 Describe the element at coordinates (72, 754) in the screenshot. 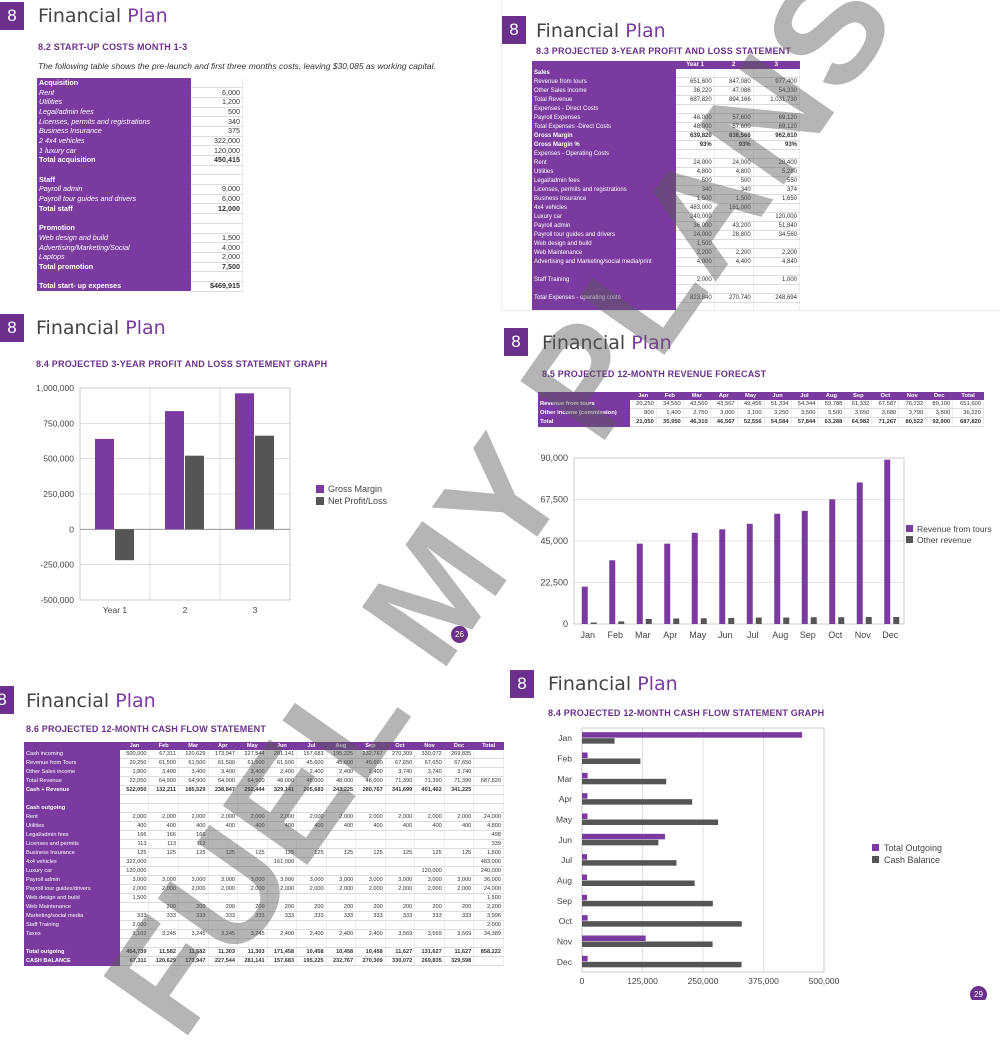

I see `row-label: Cash incoming` at that location.